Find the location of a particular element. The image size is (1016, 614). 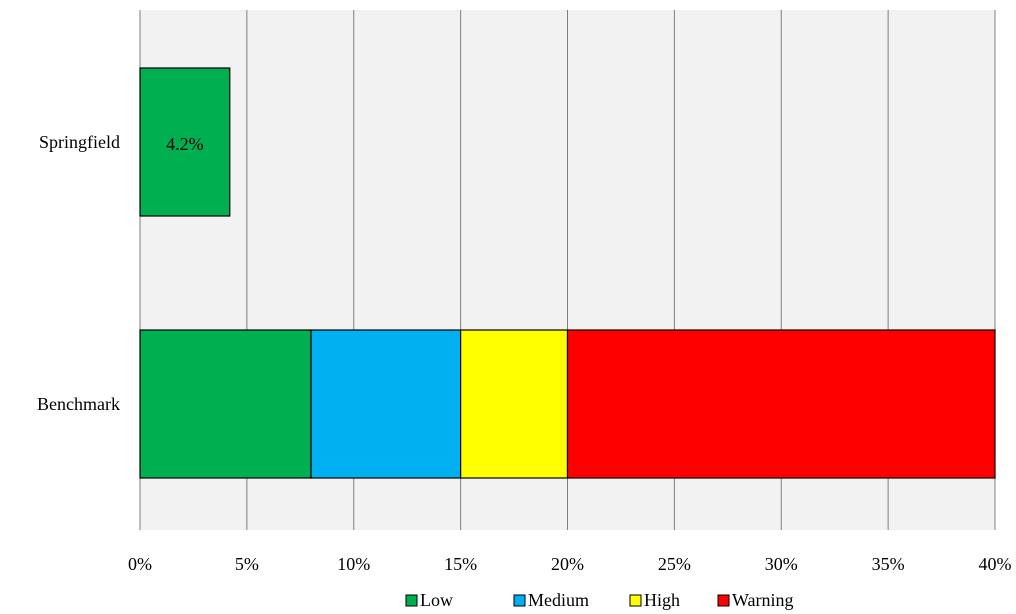

x-tick-label: 20% is located at coordinates (567, 564).